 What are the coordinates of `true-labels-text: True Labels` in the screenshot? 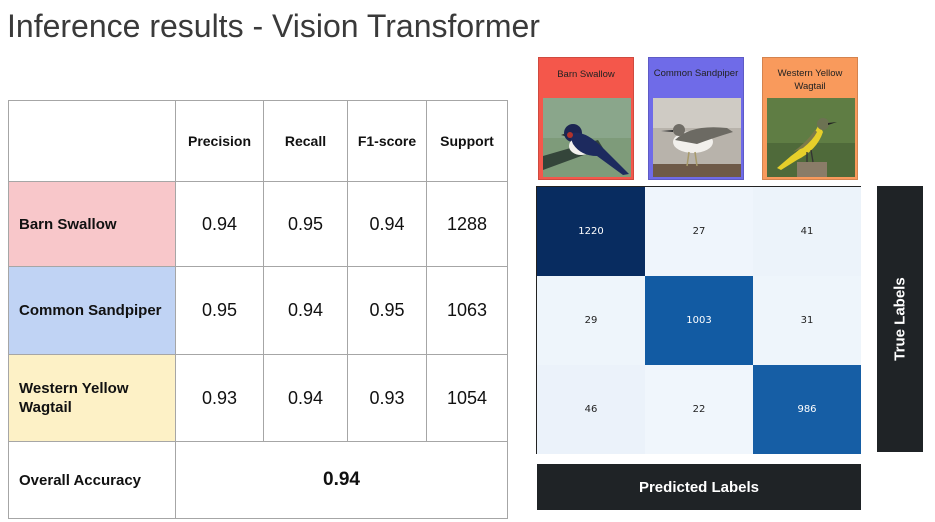 It's located at (900, 319).